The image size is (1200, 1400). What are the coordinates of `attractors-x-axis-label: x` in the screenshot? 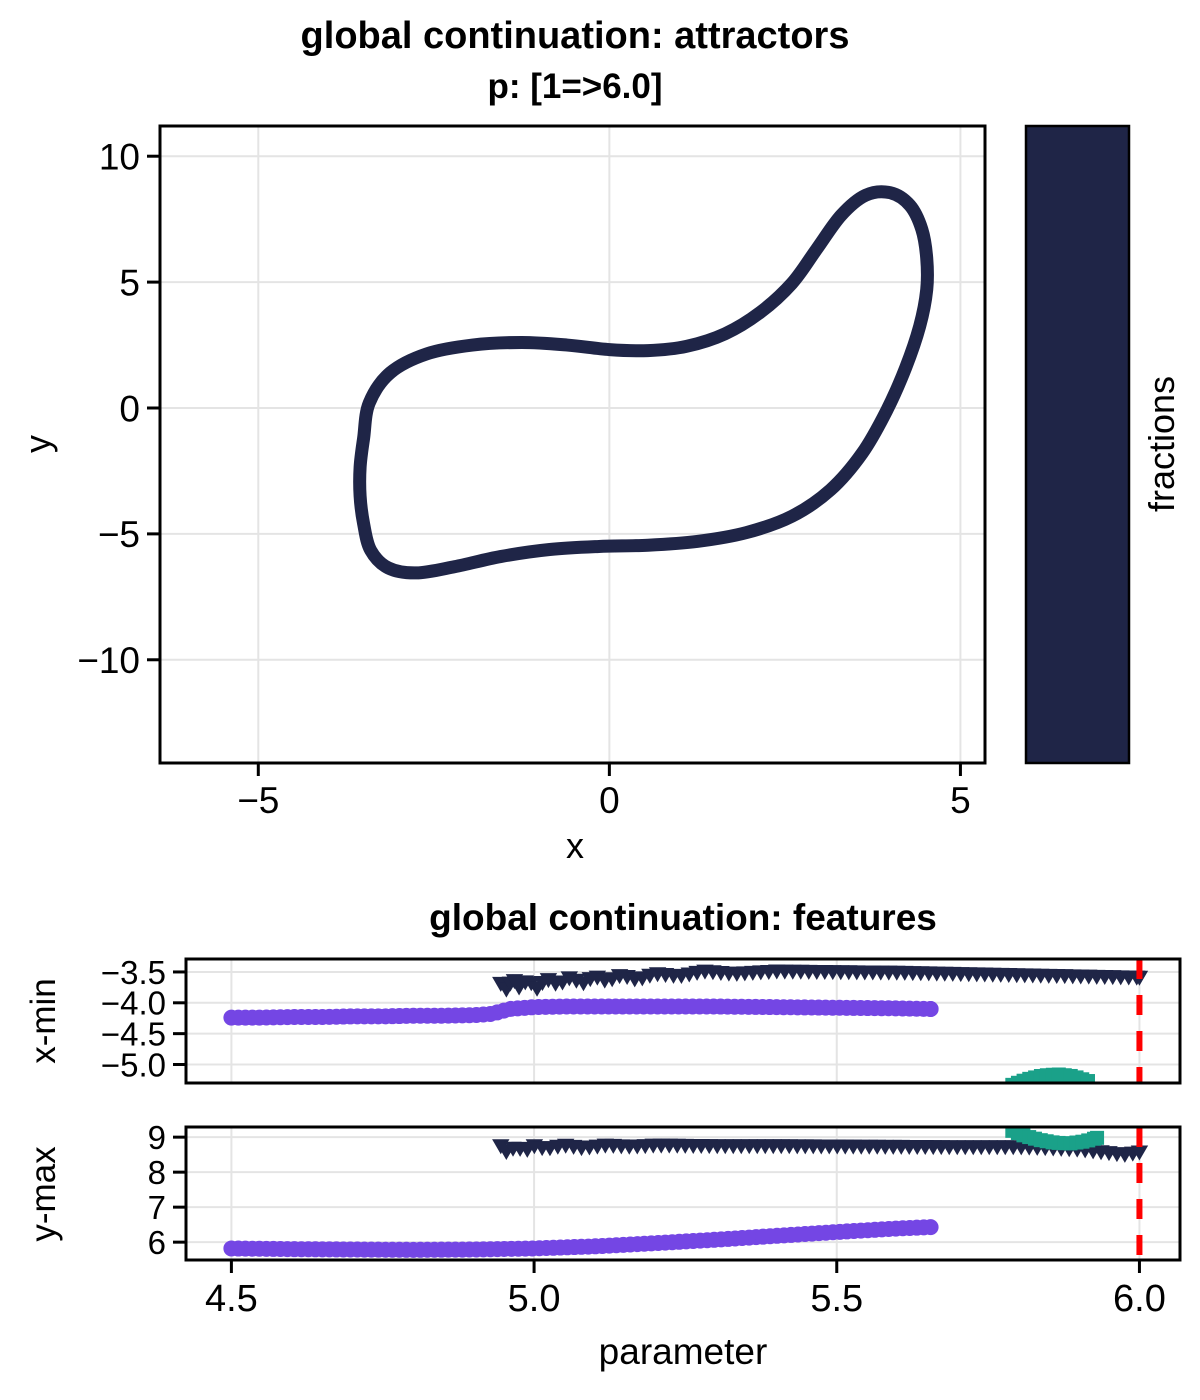 It's located at (575, 845).